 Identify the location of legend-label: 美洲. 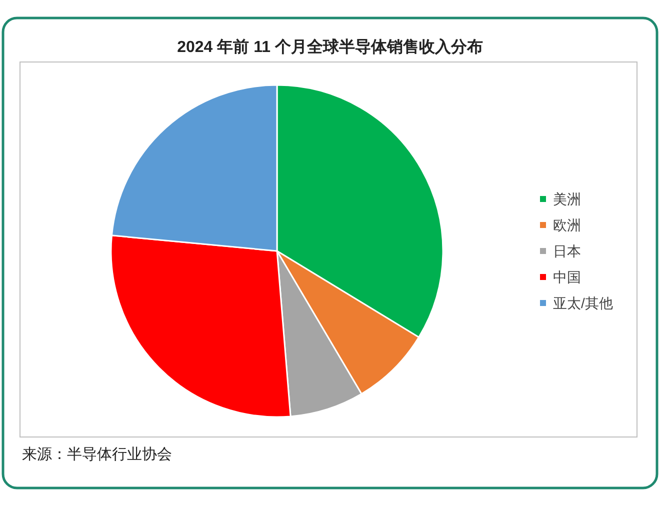
(567, 199).